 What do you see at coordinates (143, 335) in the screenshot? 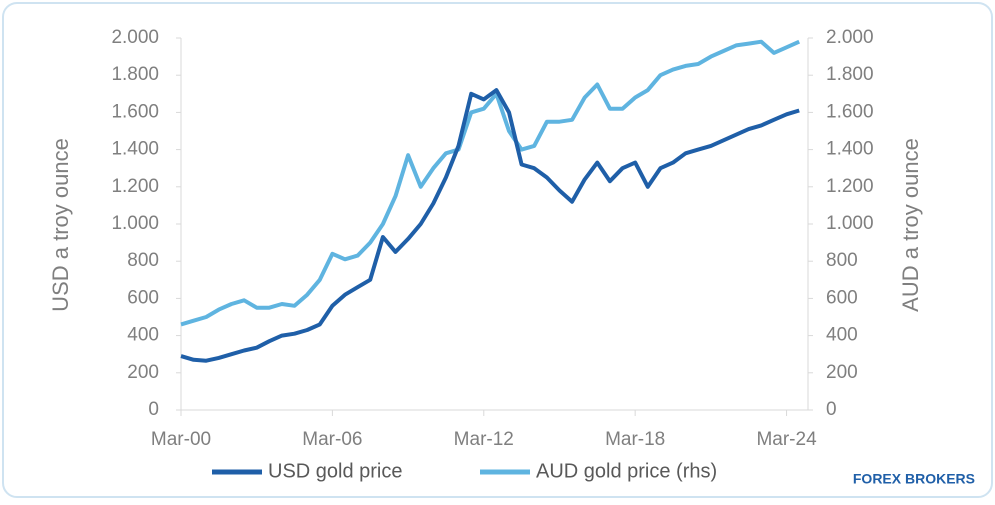
I see `y-tick-label: 400` at bounding box center [143, 335].